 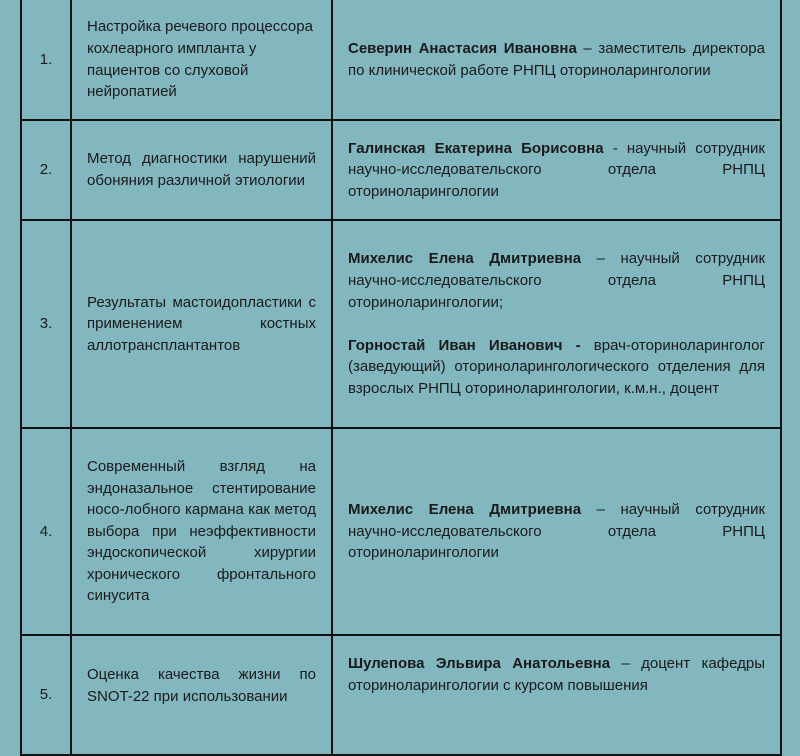 What do you see at coordinates (479, 663) in the screenshot?
I see `author-name: Шулепова Эльвира Анатольевна` at bounding box center [479, 663].